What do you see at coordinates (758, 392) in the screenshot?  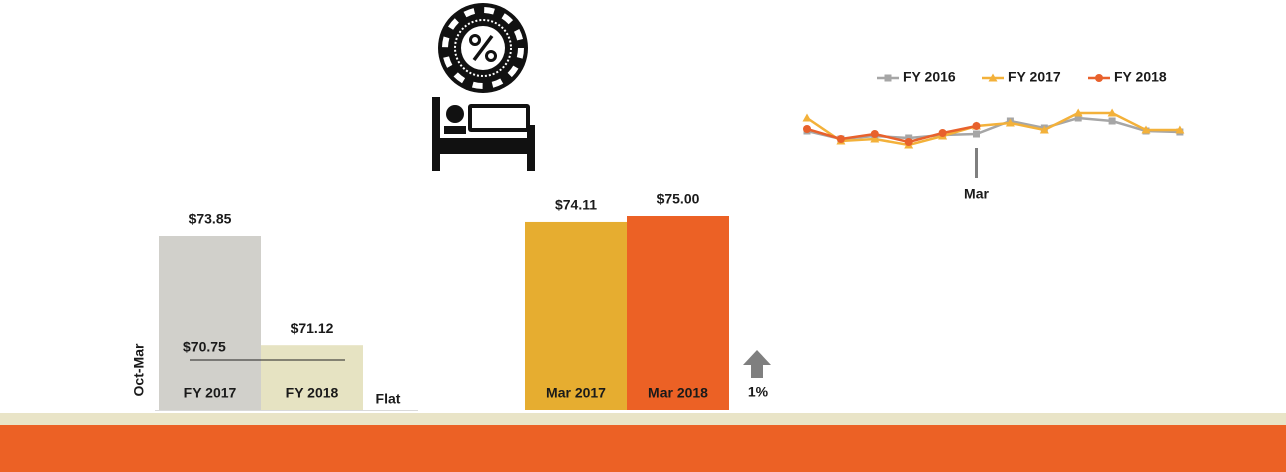 I see `annotation: 1%` at bounding box center [758, 392].